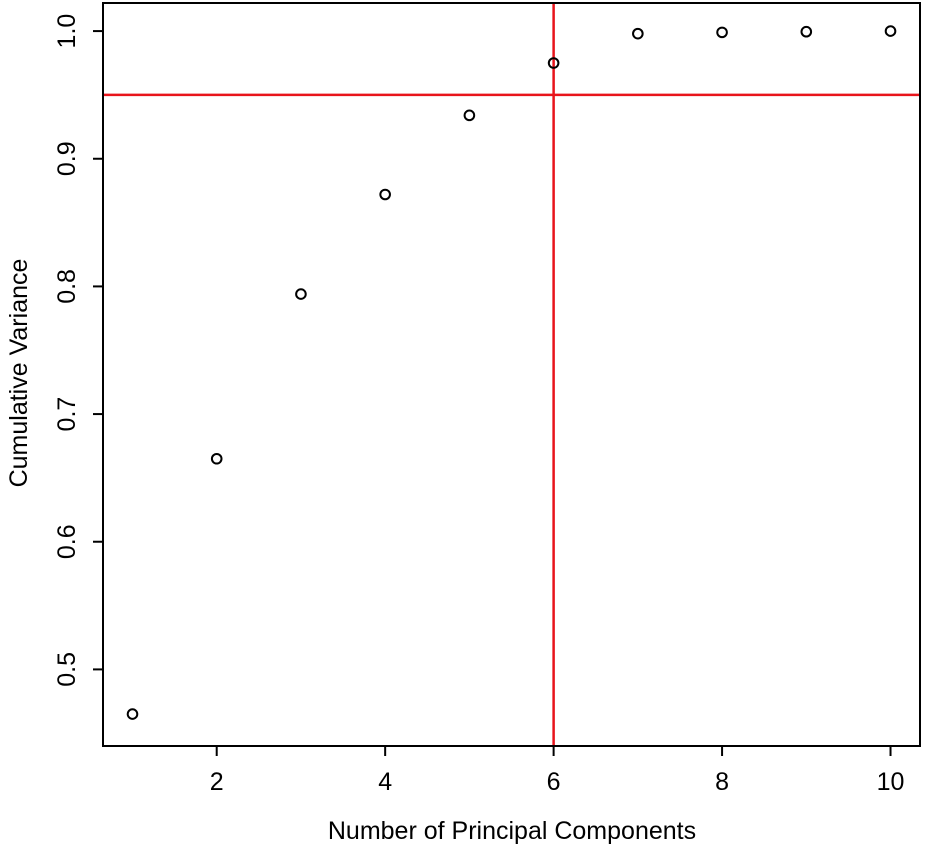 The width and height of the screenshot is (925, 851). Describe the element at coordinates (891, 782) in the screenshot. I see `x-tick-label: 10` at that location.